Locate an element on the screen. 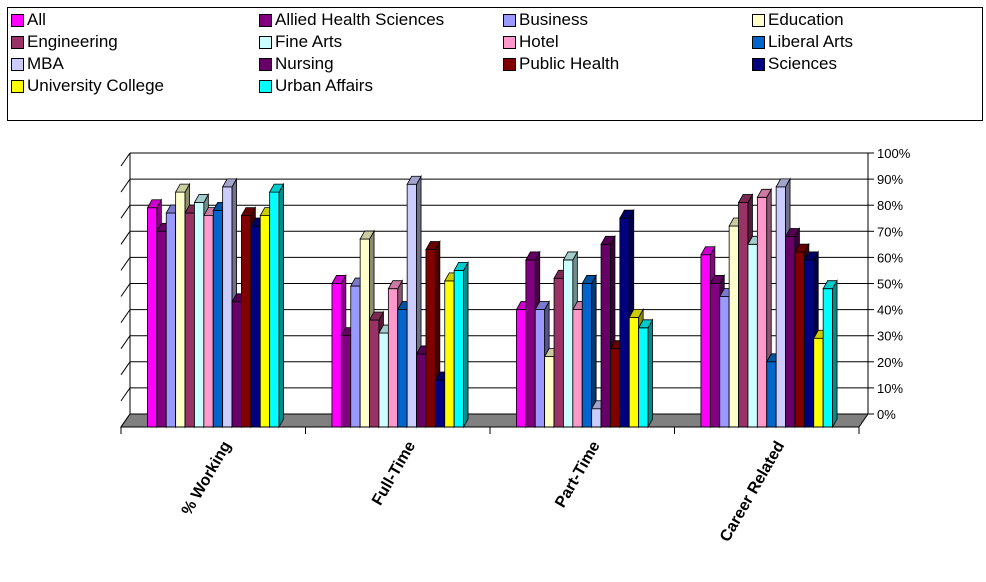  legend-label: Public Health is located at coordinates (569, 63).